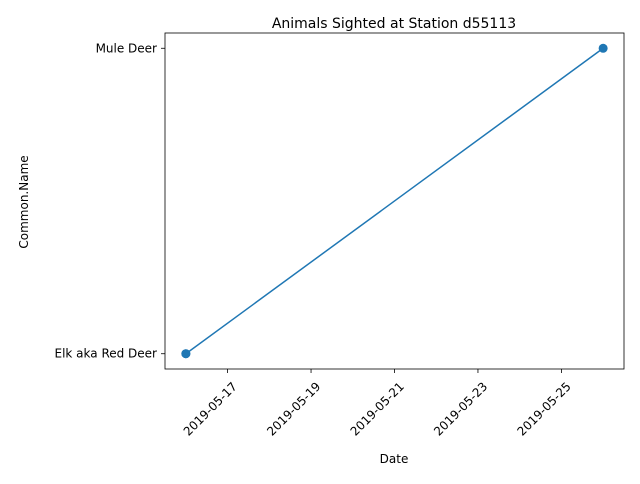  Describe the element at coordinates (394, 459) in the screenshot. I see `x-axis-label: Date` at that location.